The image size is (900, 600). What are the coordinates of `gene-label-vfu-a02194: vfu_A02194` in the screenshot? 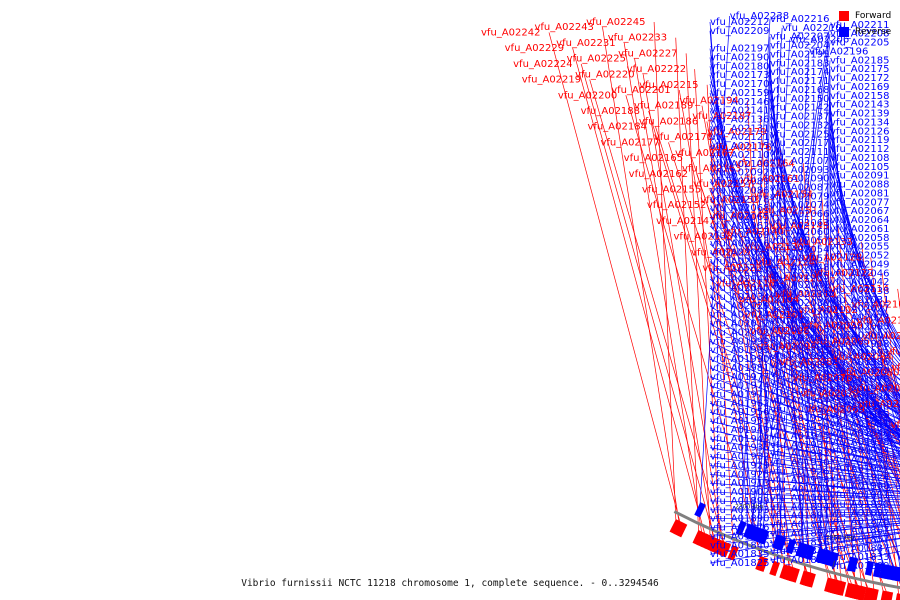 It's located at (708, 101).